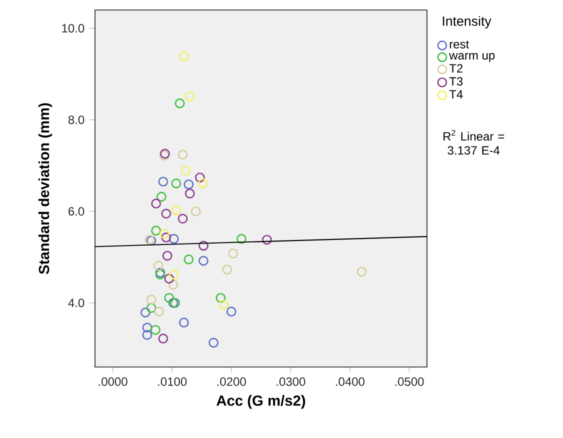  Describe the element at coordinates (460, 44) in the screenshot. I see `legend-label: rest` at that location.